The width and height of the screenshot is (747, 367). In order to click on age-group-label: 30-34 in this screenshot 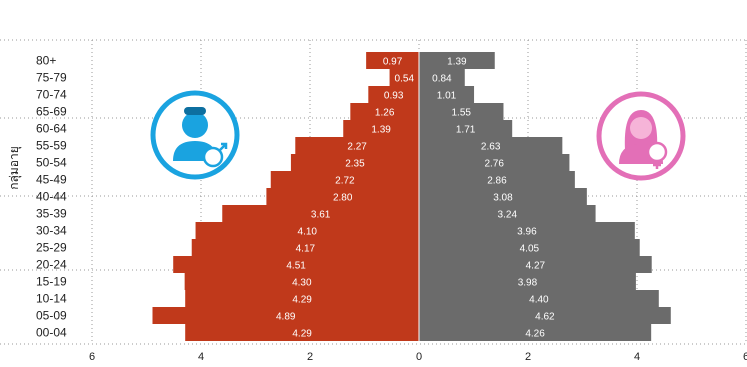, I will do `click(51, 231)`.